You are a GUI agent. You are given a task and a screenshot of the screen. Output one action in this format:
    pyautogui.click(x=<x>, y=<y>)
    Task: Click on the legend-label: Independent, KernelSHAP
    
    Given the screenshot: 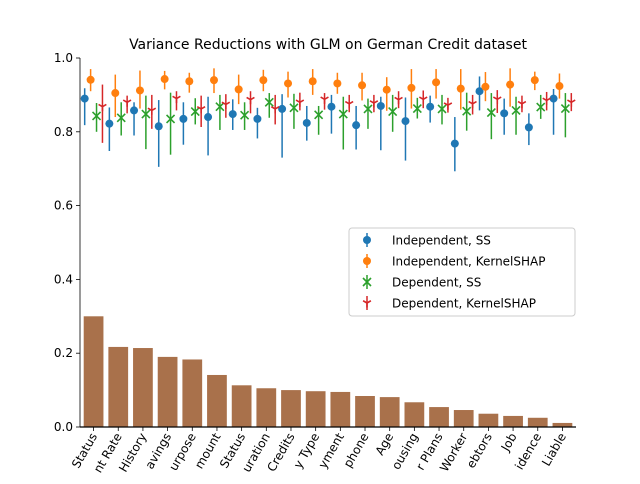 What is the action you would take?
    pyautogui.click(x=468, y=262)
    